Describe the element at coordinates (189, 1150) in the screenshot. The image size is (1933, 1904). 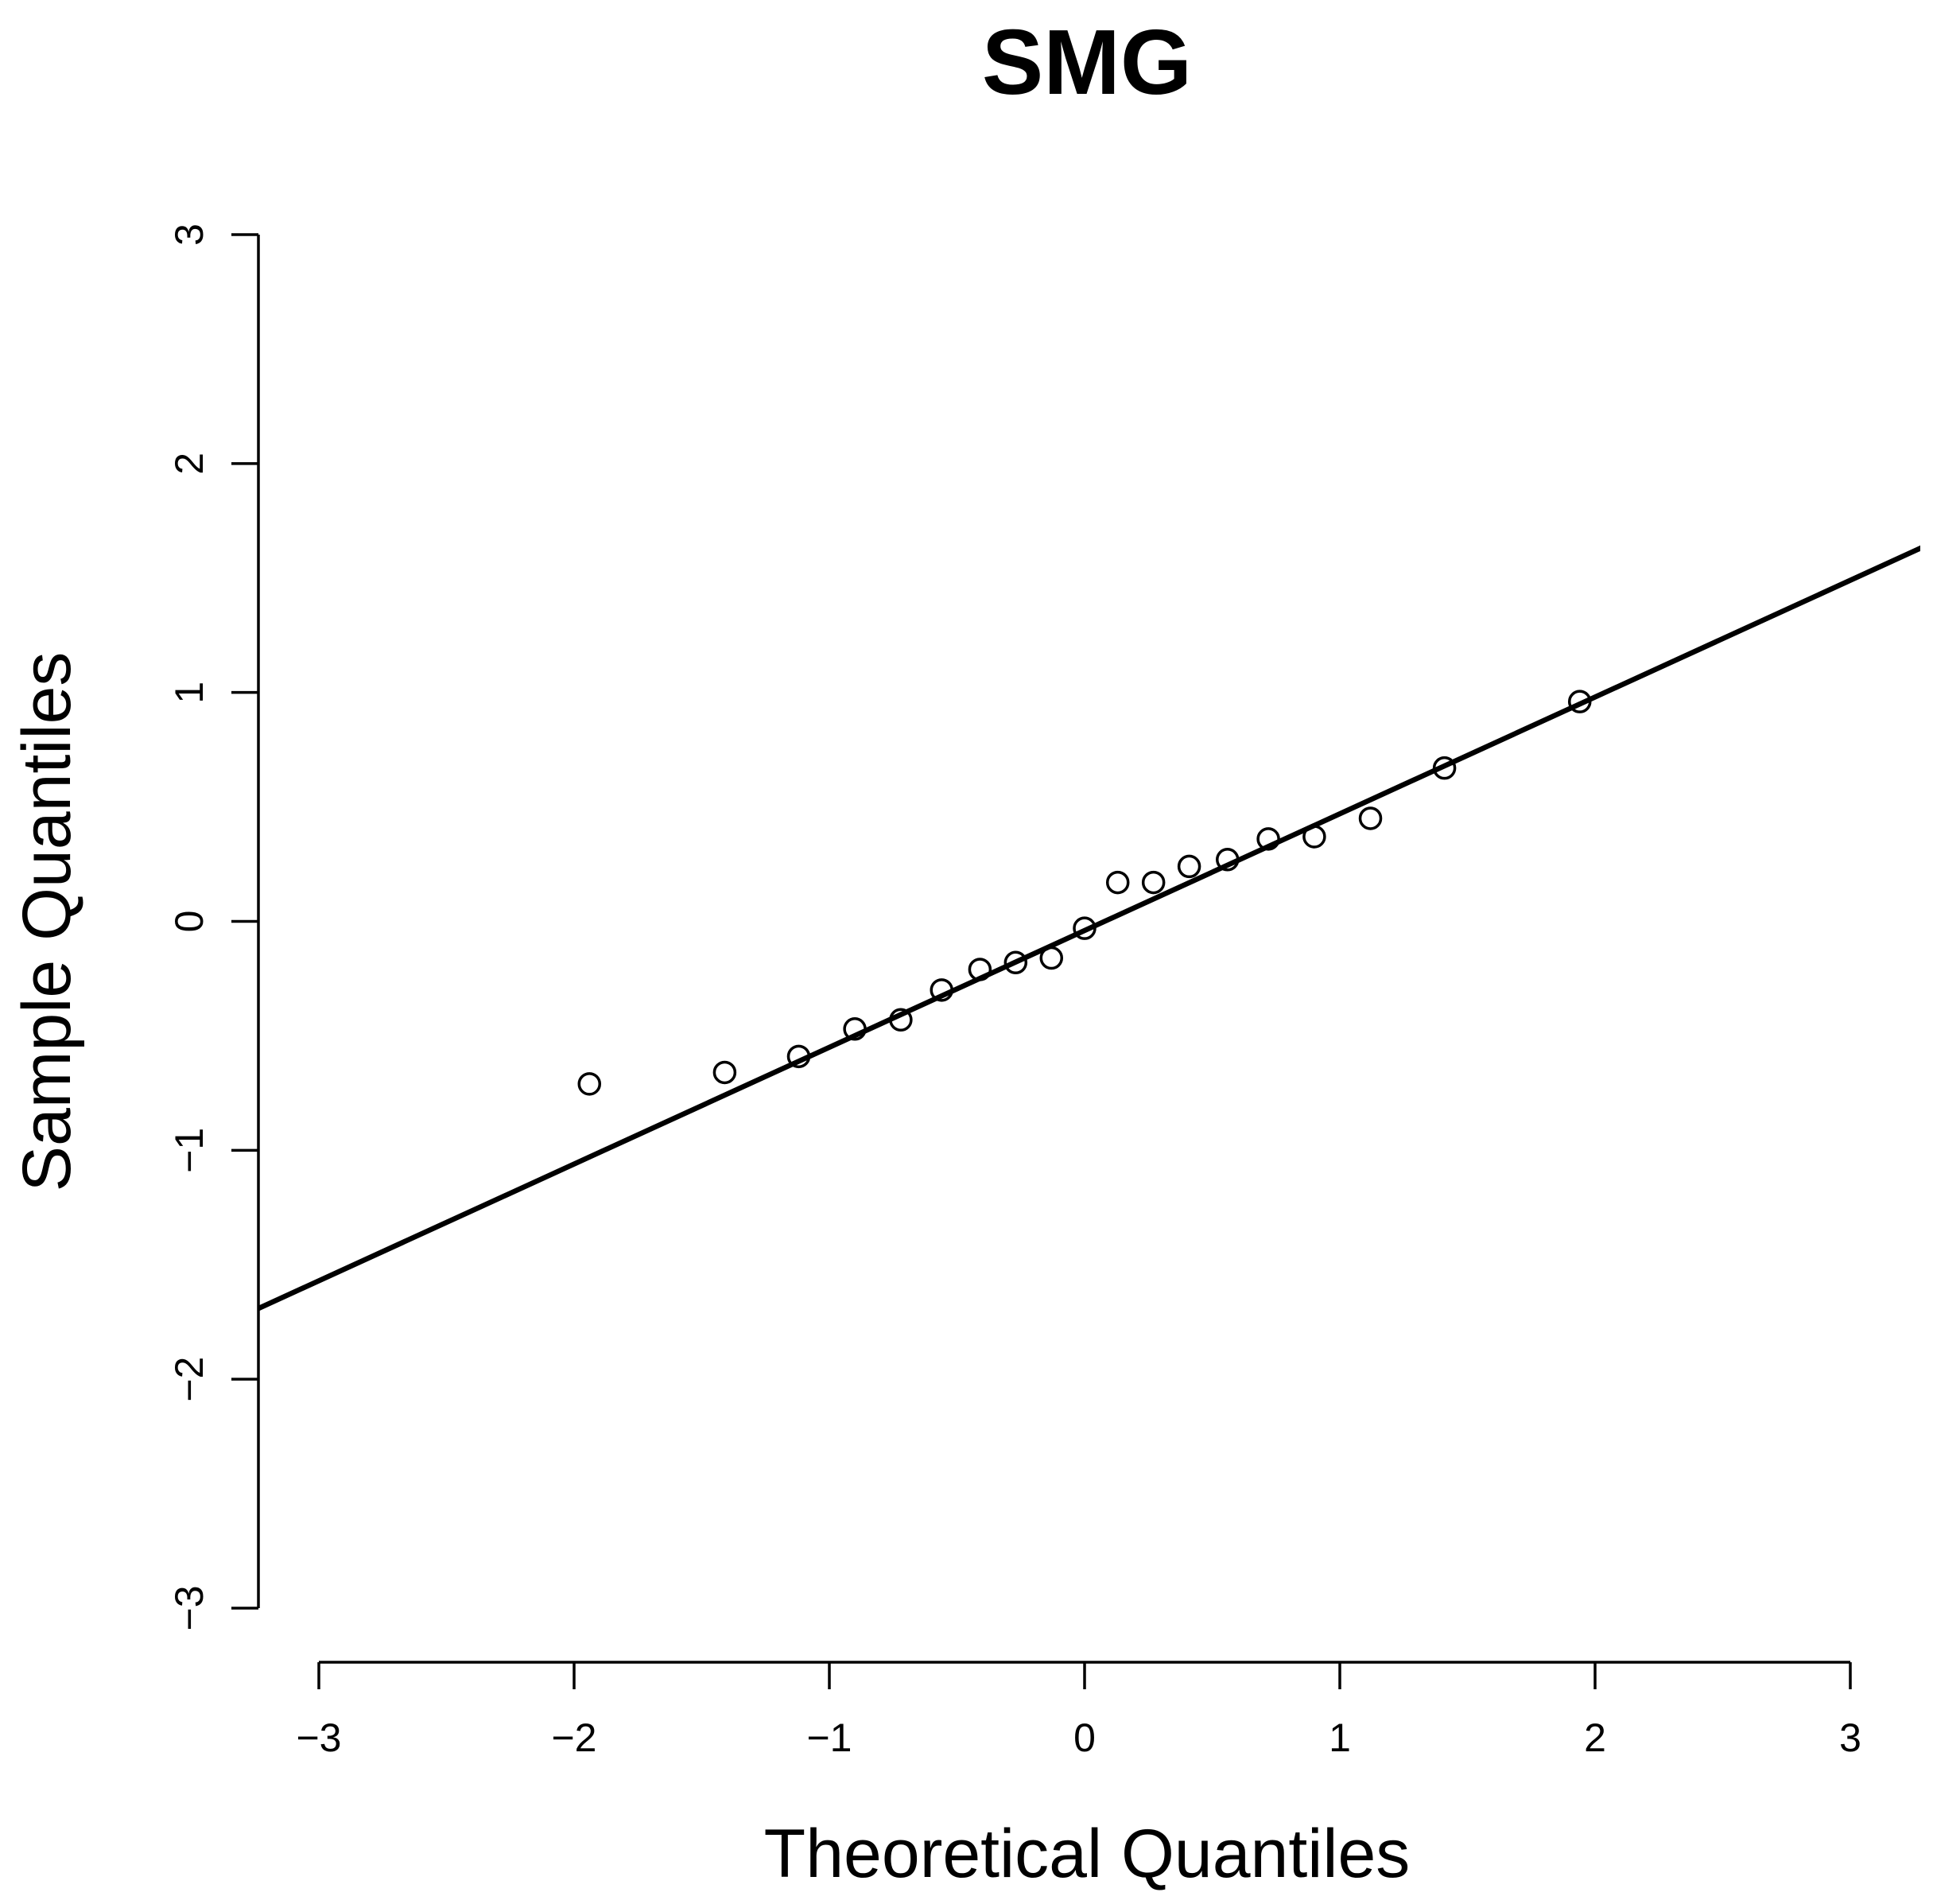
I see `y-tick-label: −1` at that location.